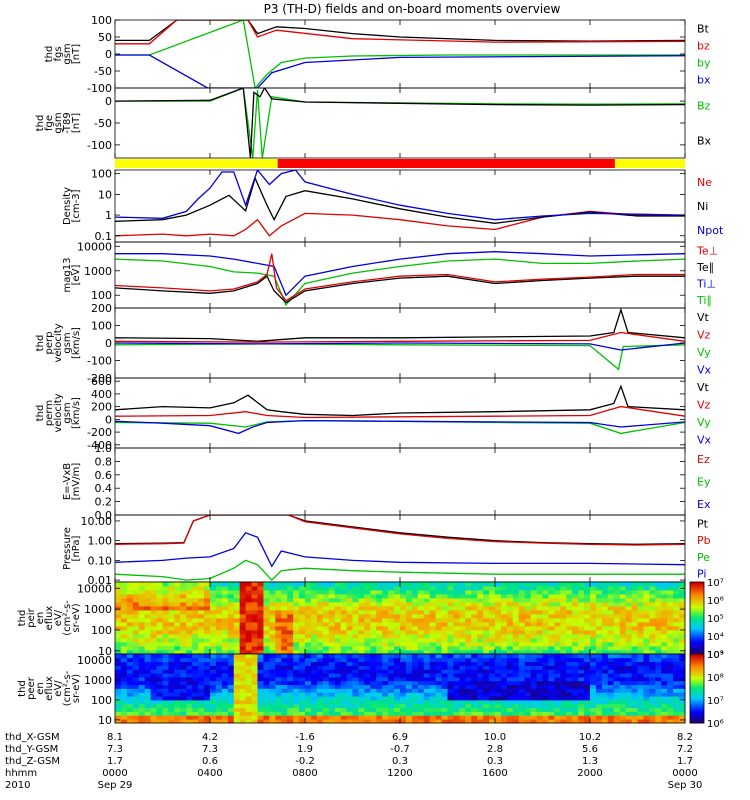 This screenshot has height=800, width=750. What do you see at coordinates (706, 283) in the screenshot?
I see `legend-entry-Ti⊥: Ti⊥` at bounding box center [706, 283].